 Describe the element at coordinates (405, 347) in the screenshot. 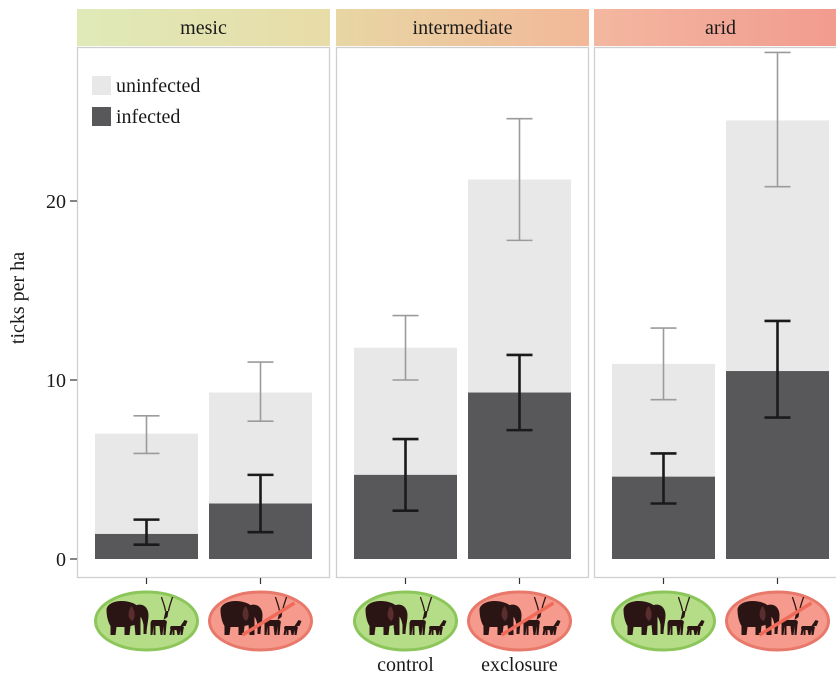

I see `error-bar-total-intermediate-control` at that location.